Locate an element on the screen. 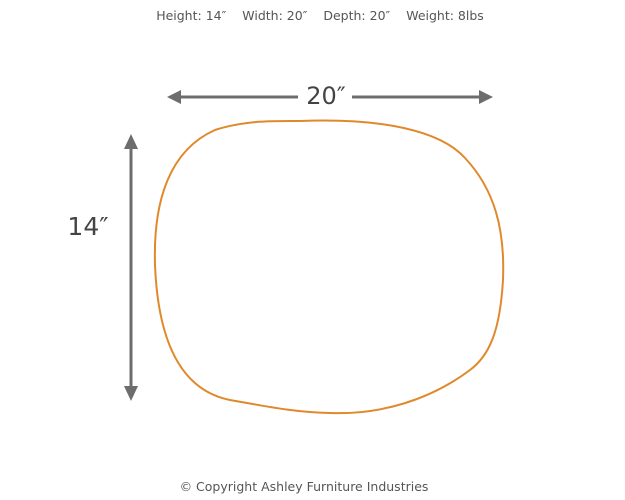  height-label: 14″ is located at coordinates (87, 226).